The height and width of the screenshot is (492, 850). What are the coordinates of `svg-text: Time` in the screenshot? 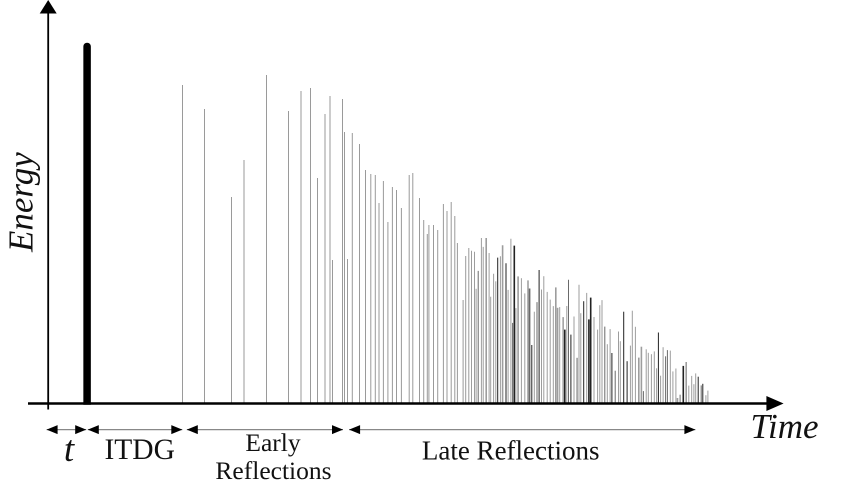 It's located at (784, 426).